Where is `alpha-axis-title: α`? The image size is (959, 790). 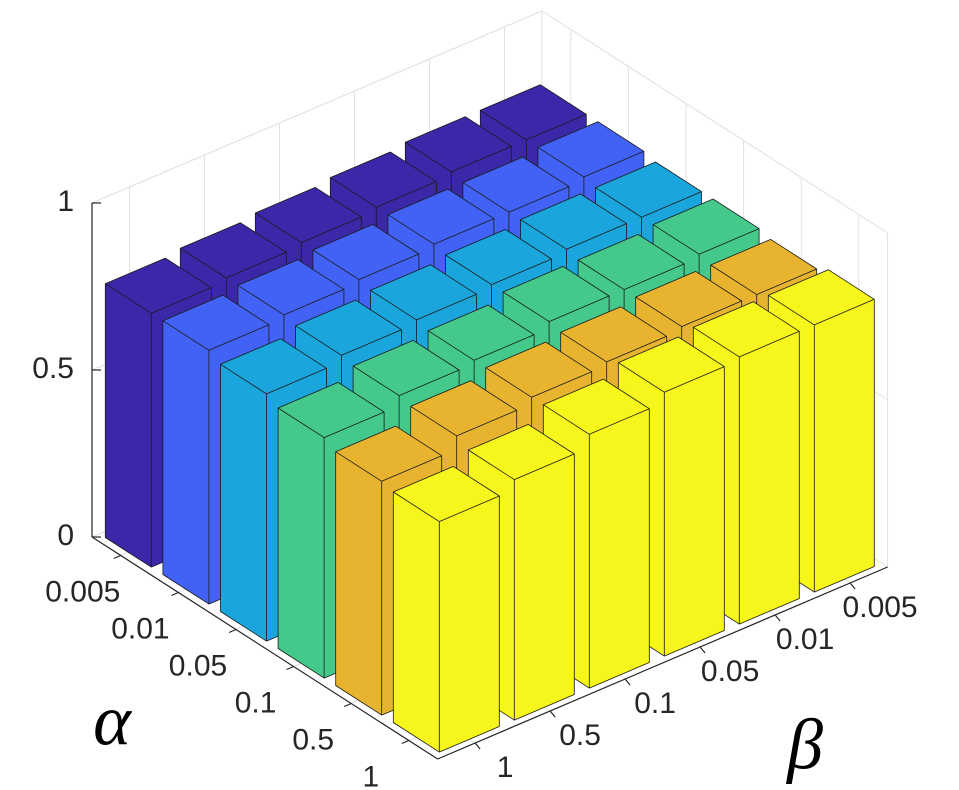
alpha-axis-title: α is located at coordinates (112, 721).